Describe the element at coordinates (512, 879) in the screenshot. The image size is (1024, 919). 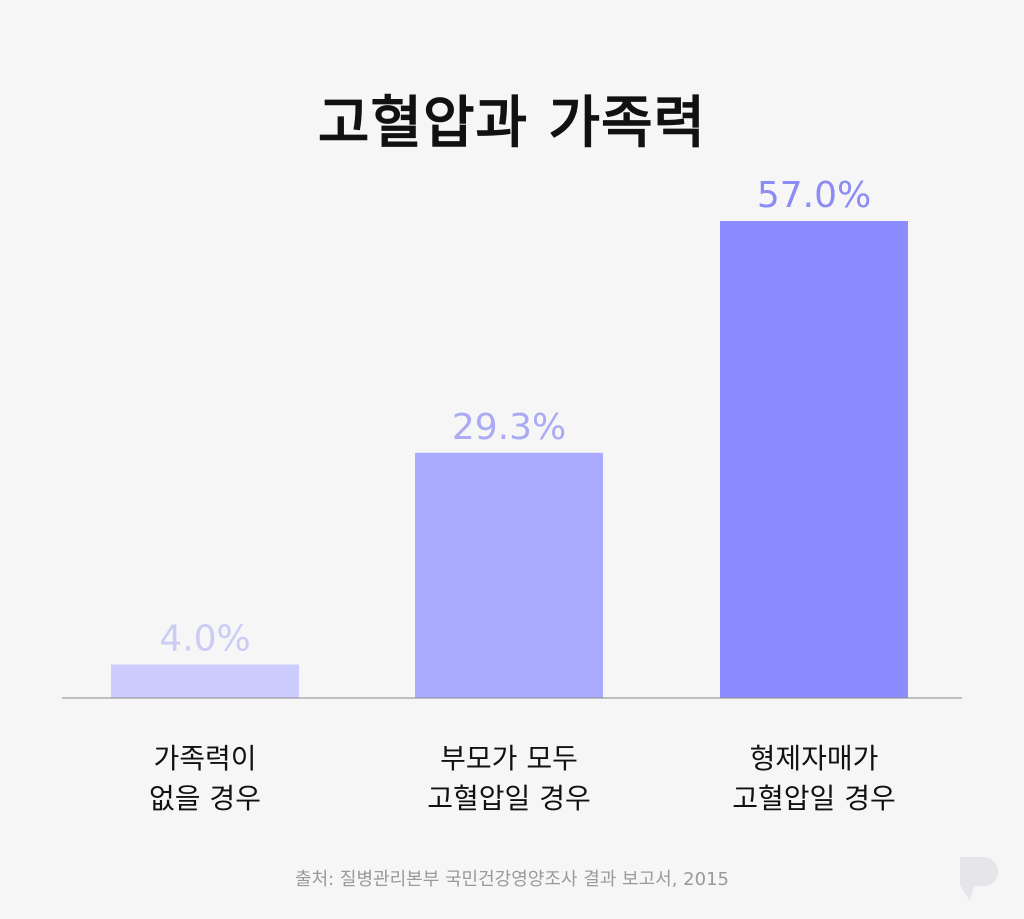
I see `source-caption: 출처: 질병관리본부 국민건강영양조사 결과 보고서, 2015` at that location.